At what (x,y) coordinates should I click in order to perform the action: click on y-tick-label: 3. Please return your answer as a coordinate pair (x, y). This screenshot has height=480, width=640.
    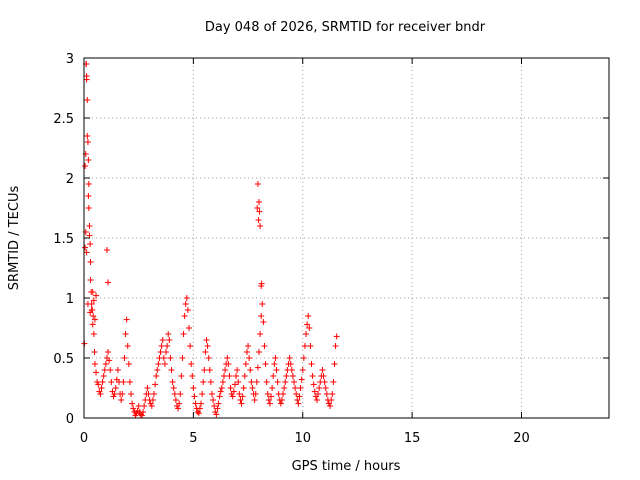
    Looking at the image, I should click on (70, 59).